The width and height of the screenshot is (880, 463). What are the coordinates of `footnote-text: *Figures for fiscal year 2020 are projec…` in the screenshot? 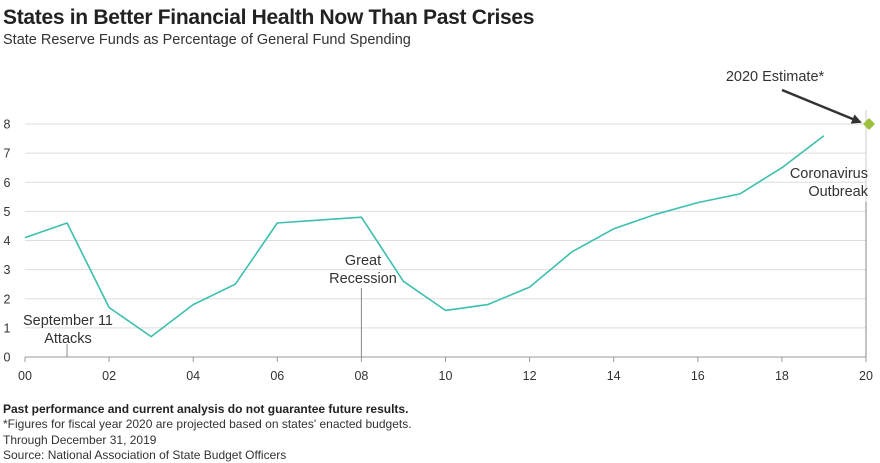 It's located at (207, 424).